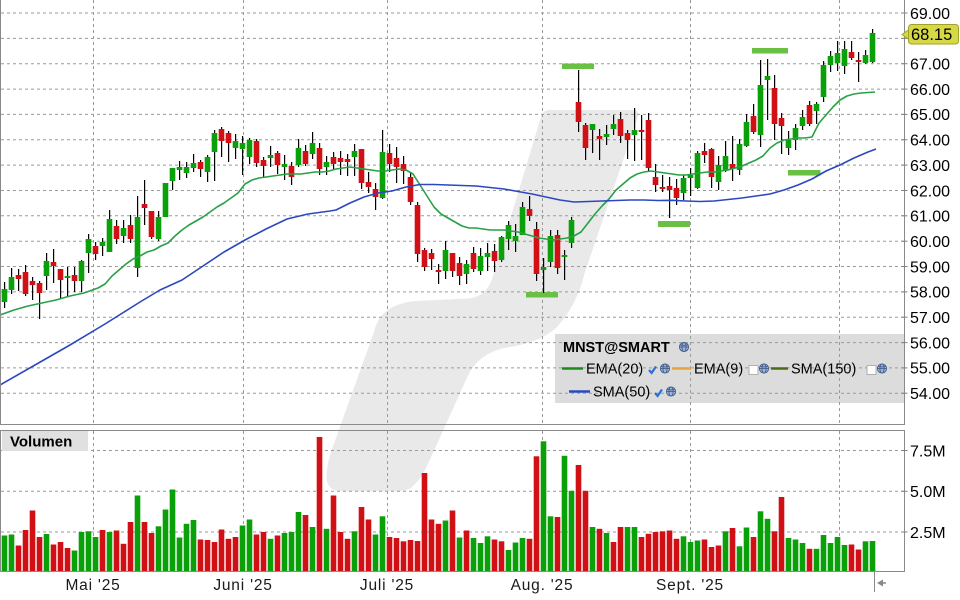  I want to click on svg-text: 54.00, so click(930, 394).